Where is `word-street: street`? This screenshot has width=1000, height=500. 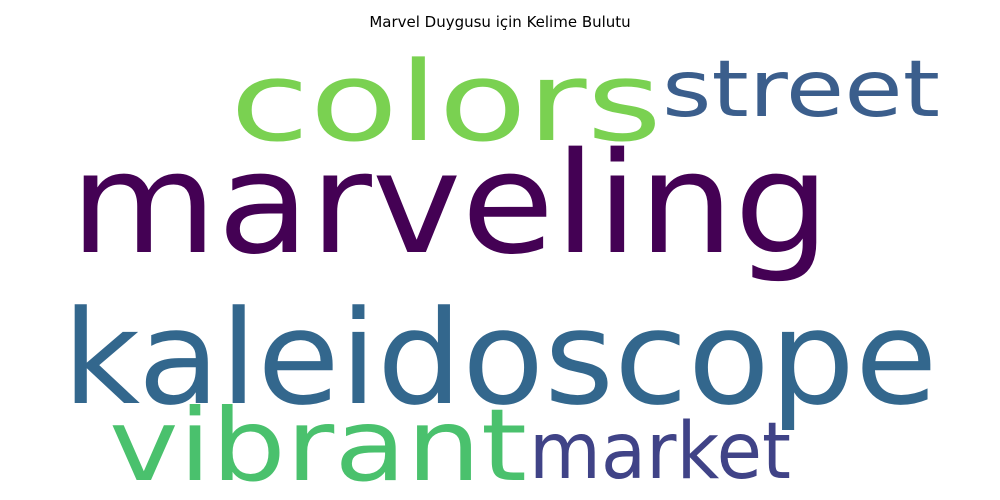 word-street: street is located at coordinates (801, 90).